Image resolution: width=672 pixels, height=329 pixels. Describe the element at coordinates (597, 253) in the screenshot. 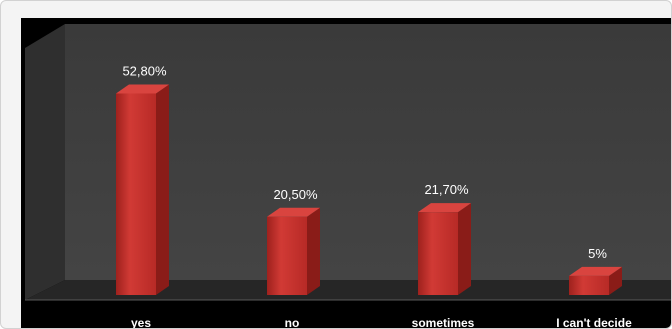

I see `data-label: 5%` at that location.